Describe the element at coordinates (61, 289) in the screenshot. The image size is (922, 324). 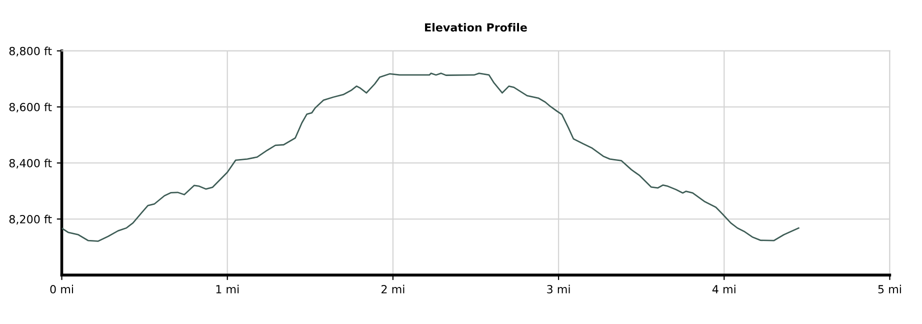
I see `x-tick-label: 0 mi` at that location.